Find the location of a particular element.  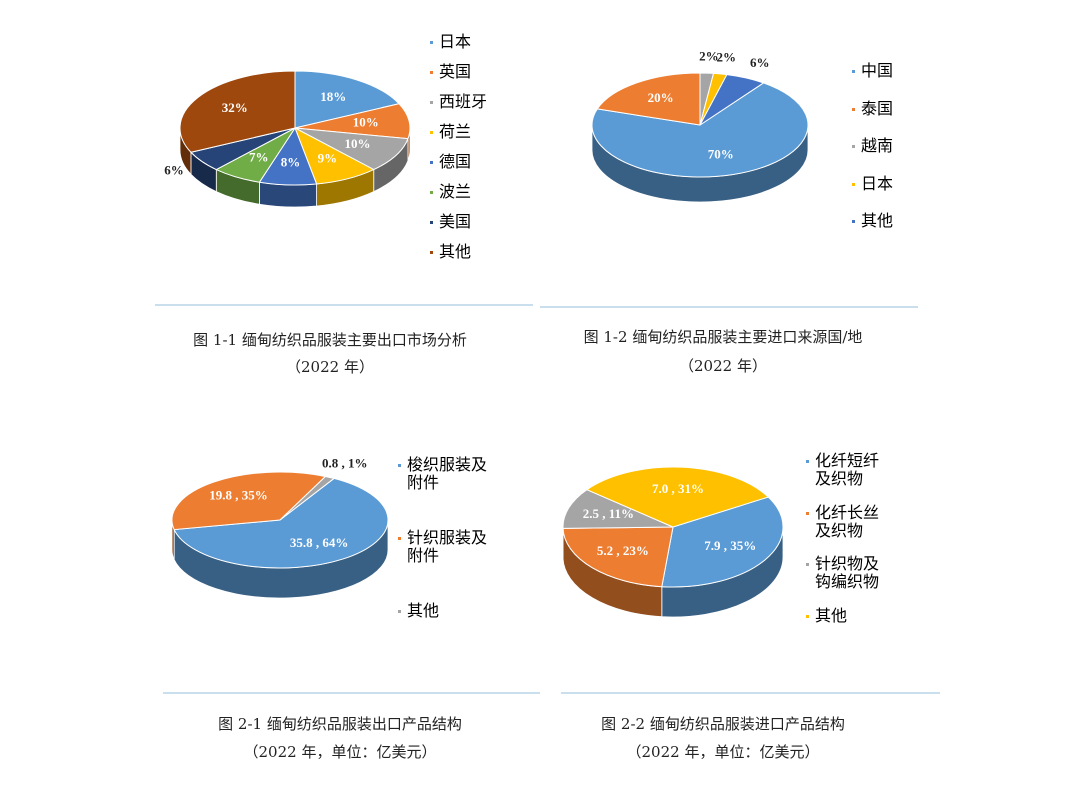

legend-item: 中国 is located at coordinates (882, 71).